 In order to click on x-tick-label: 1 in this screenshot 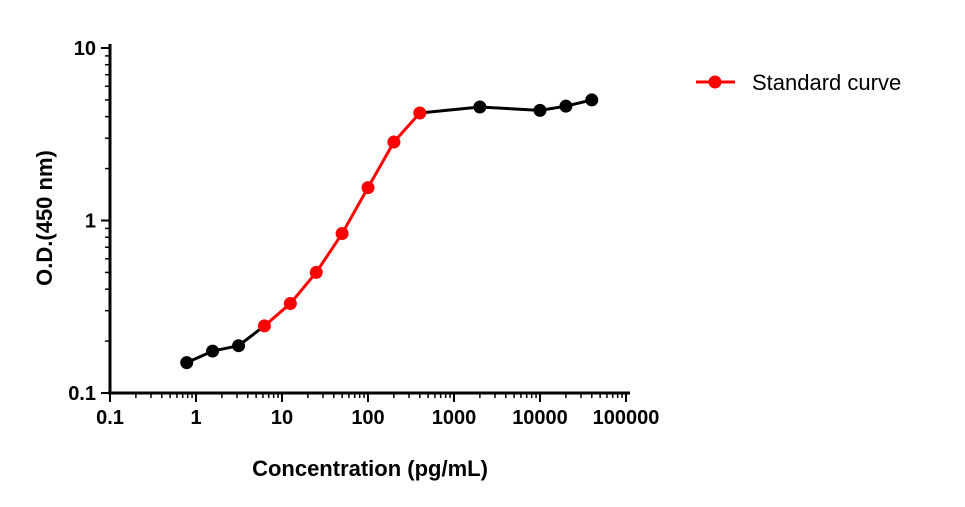, I will do `click(195, 418)`.